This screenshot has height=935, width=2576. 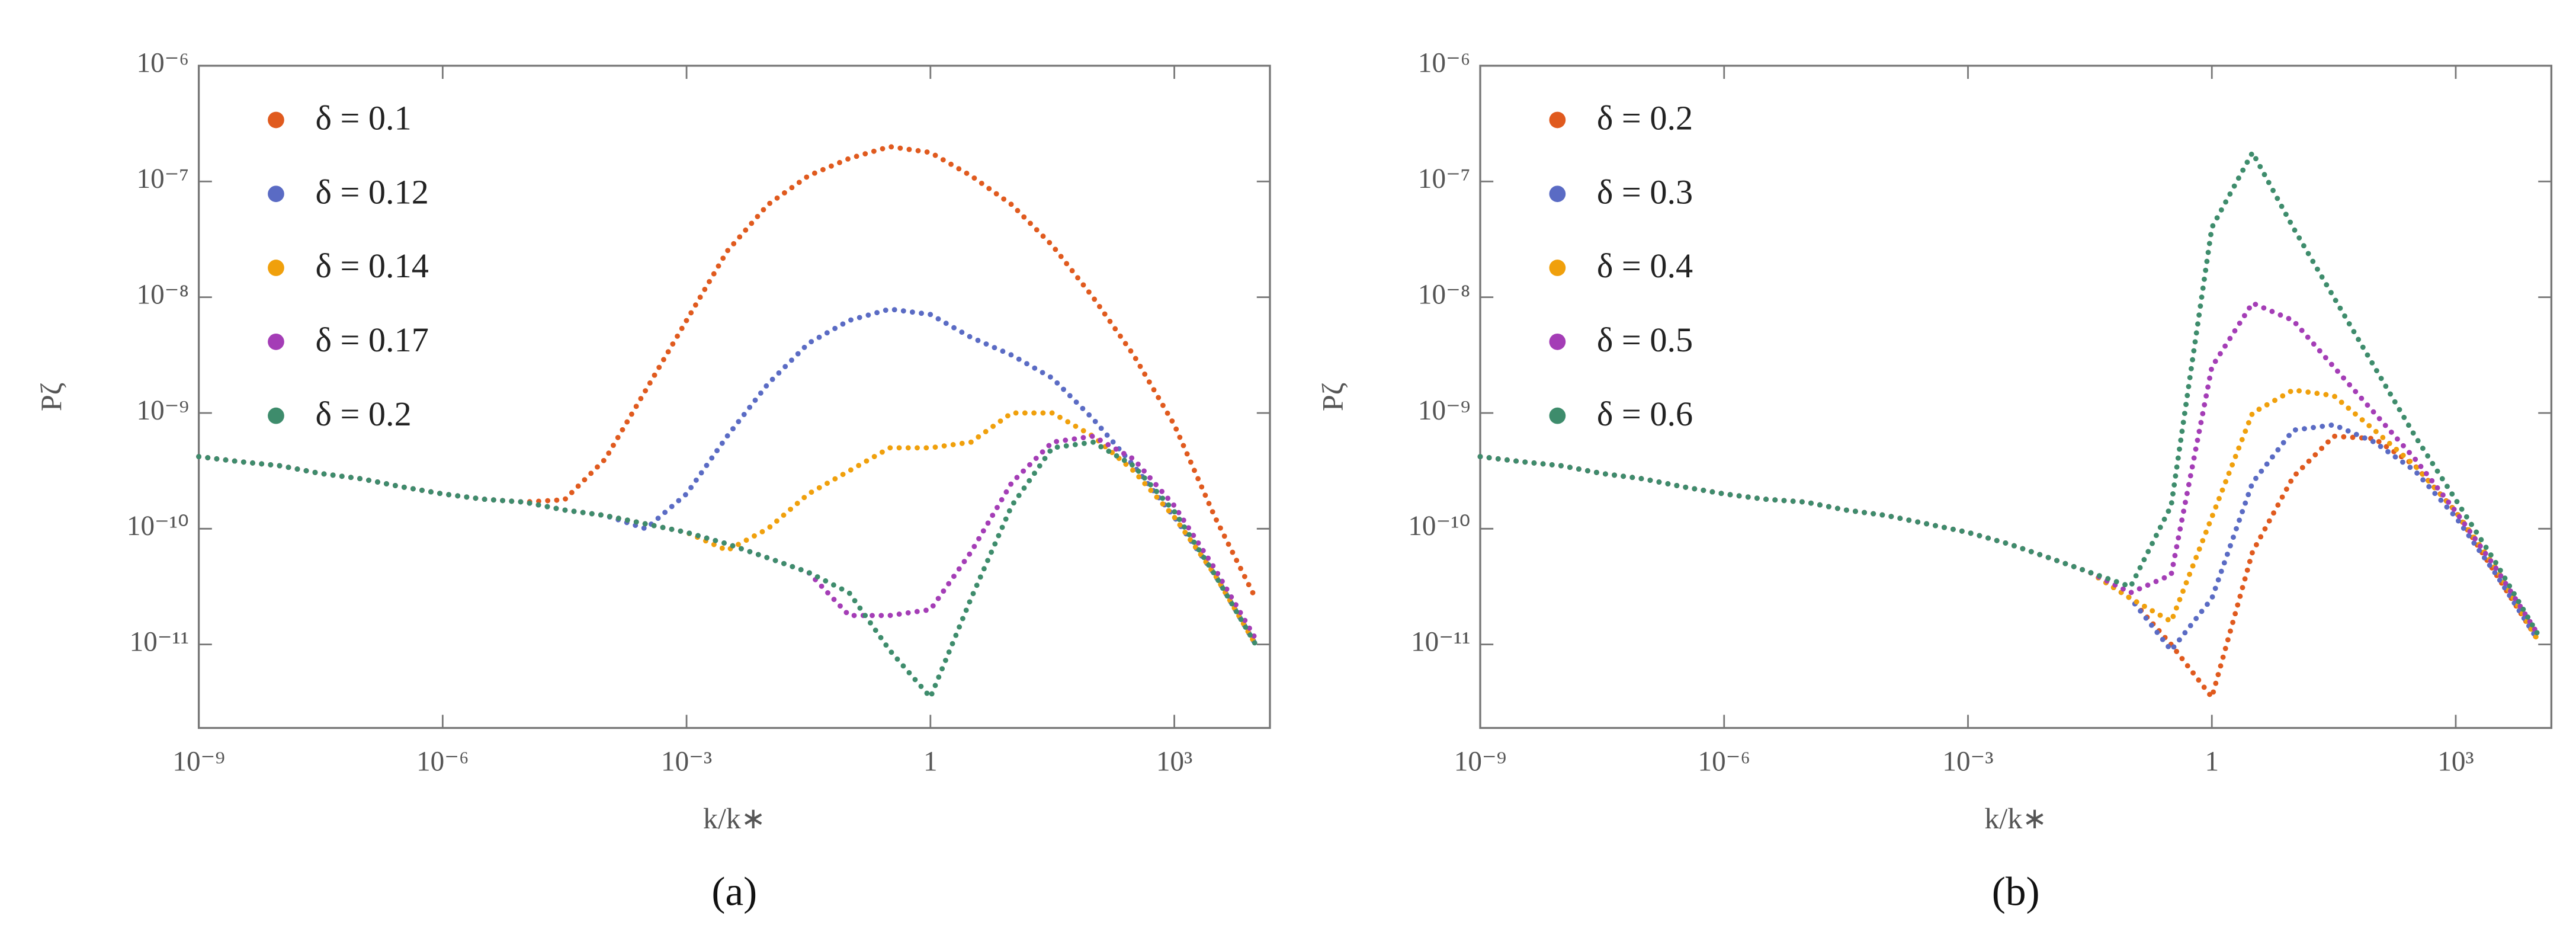 I want to click on legend-label: δ = 0.3, so click(x=1645, y=191).